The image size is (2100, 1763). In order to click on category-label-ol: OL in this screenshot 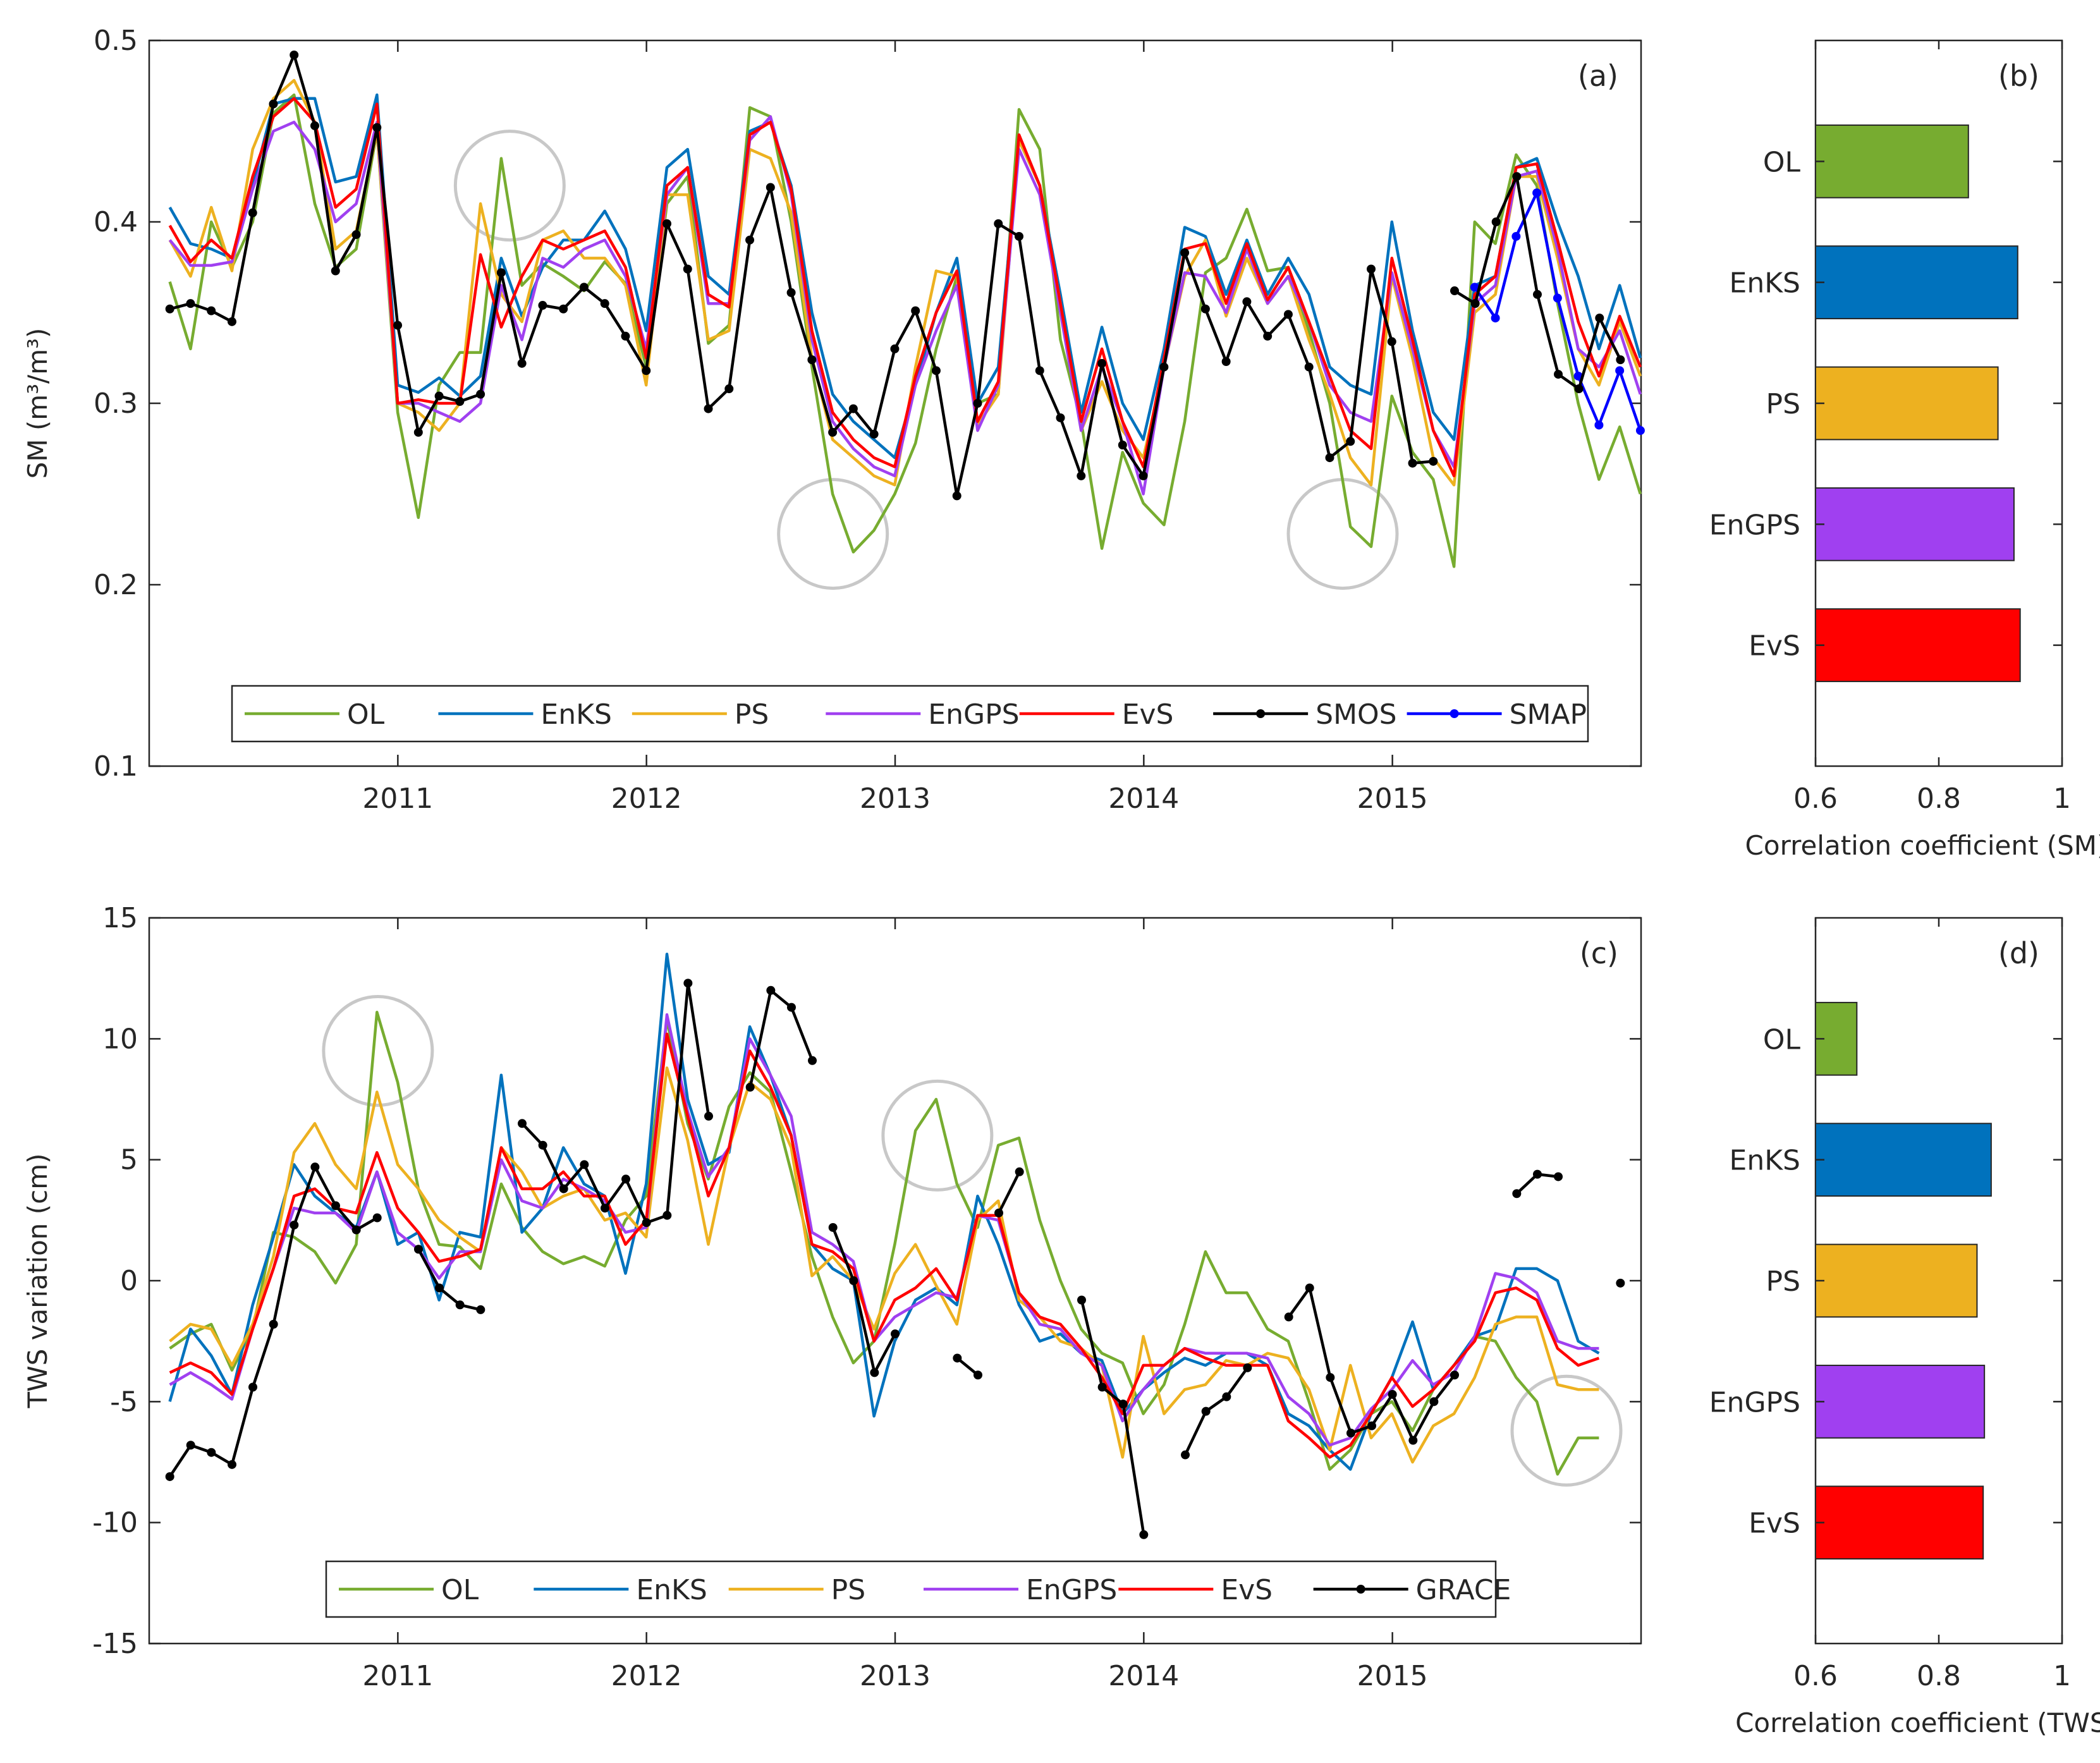, I will do `click(1782, 1039)`.